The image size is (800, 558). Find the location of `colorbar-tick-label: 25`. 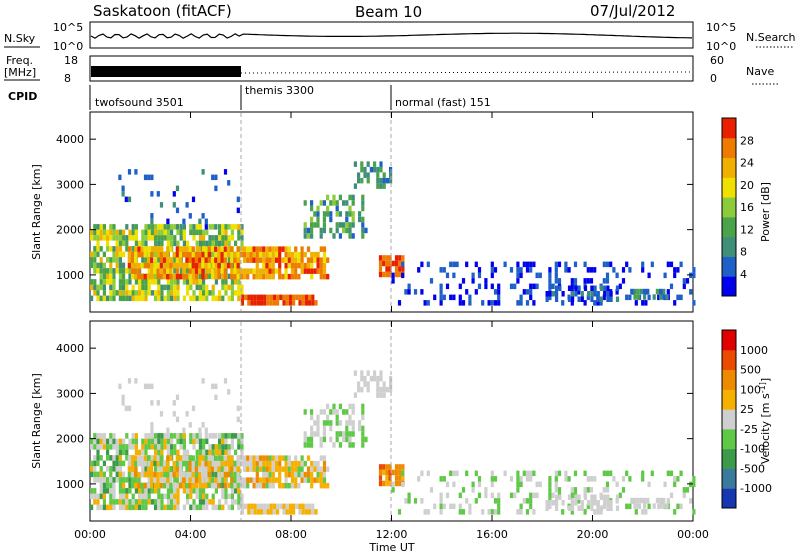

colorbar-tick-label: 25 is located at coordinates (747, 409).